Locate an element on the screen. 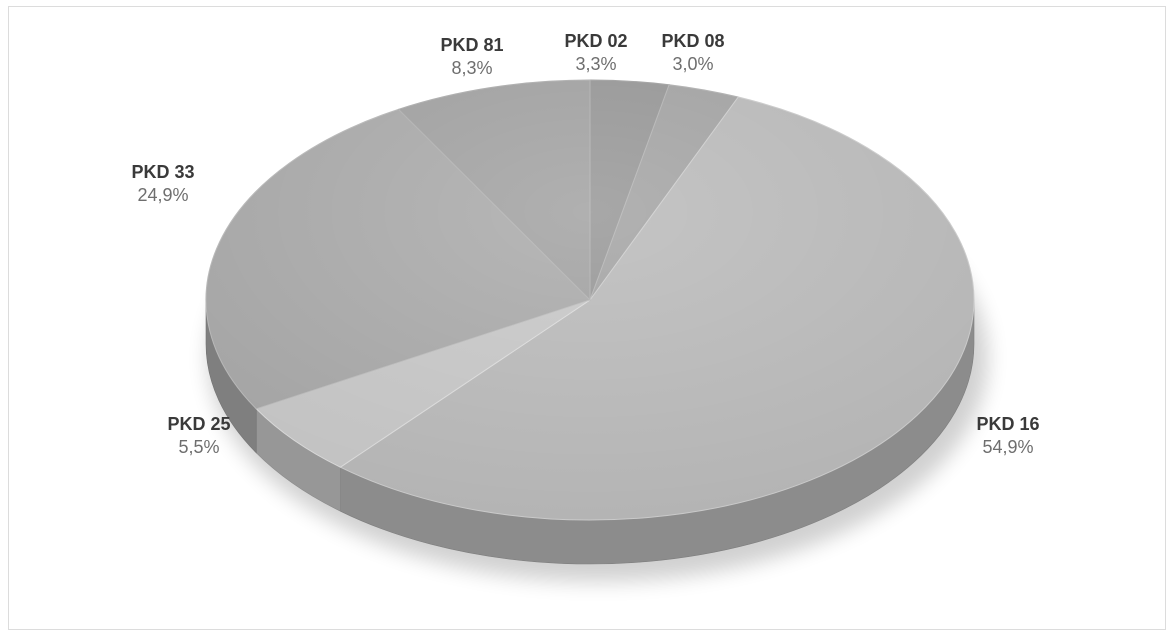  label-pkd-81-name: PKD 81 is located at coordinates (472, 45).